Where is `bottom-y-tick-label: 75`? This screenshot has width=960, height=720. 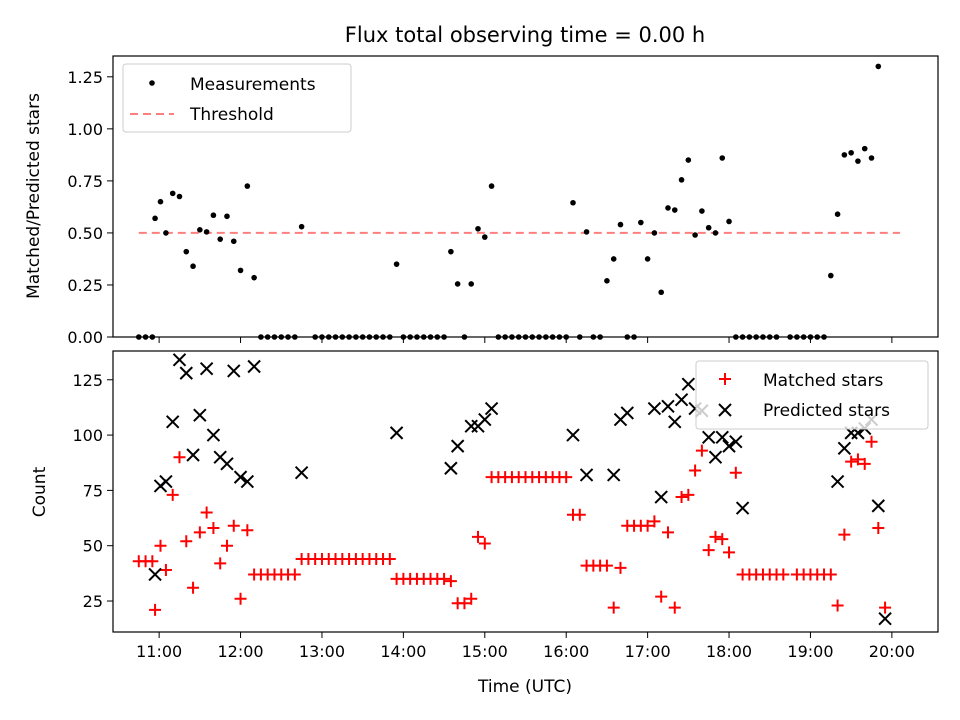 bottom-y-tick-label: 75 is located at coordinates (93, 490).